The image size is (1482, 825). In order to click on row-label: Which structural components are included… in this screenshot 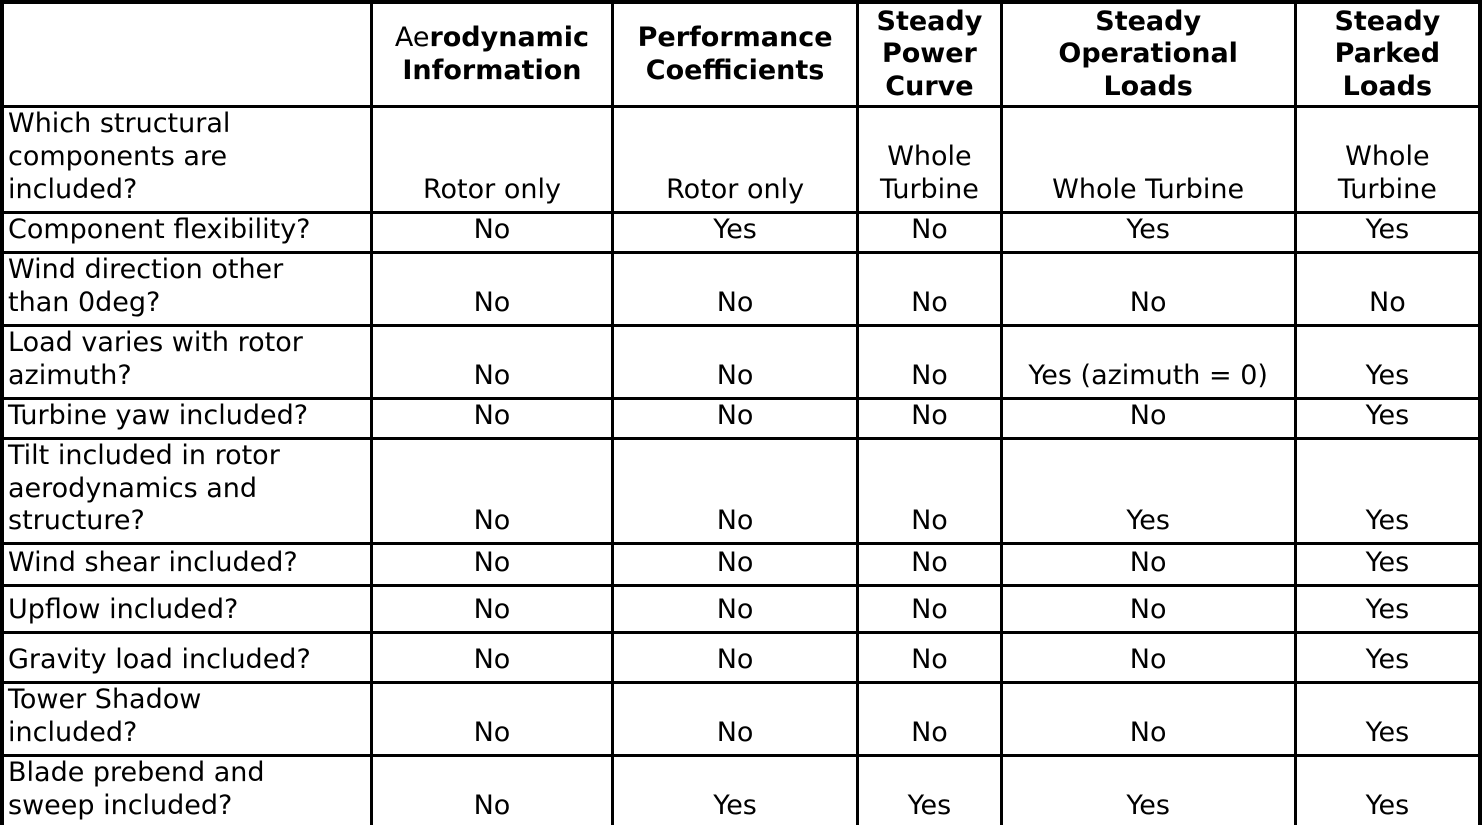, I will do `click(186, 159)`.